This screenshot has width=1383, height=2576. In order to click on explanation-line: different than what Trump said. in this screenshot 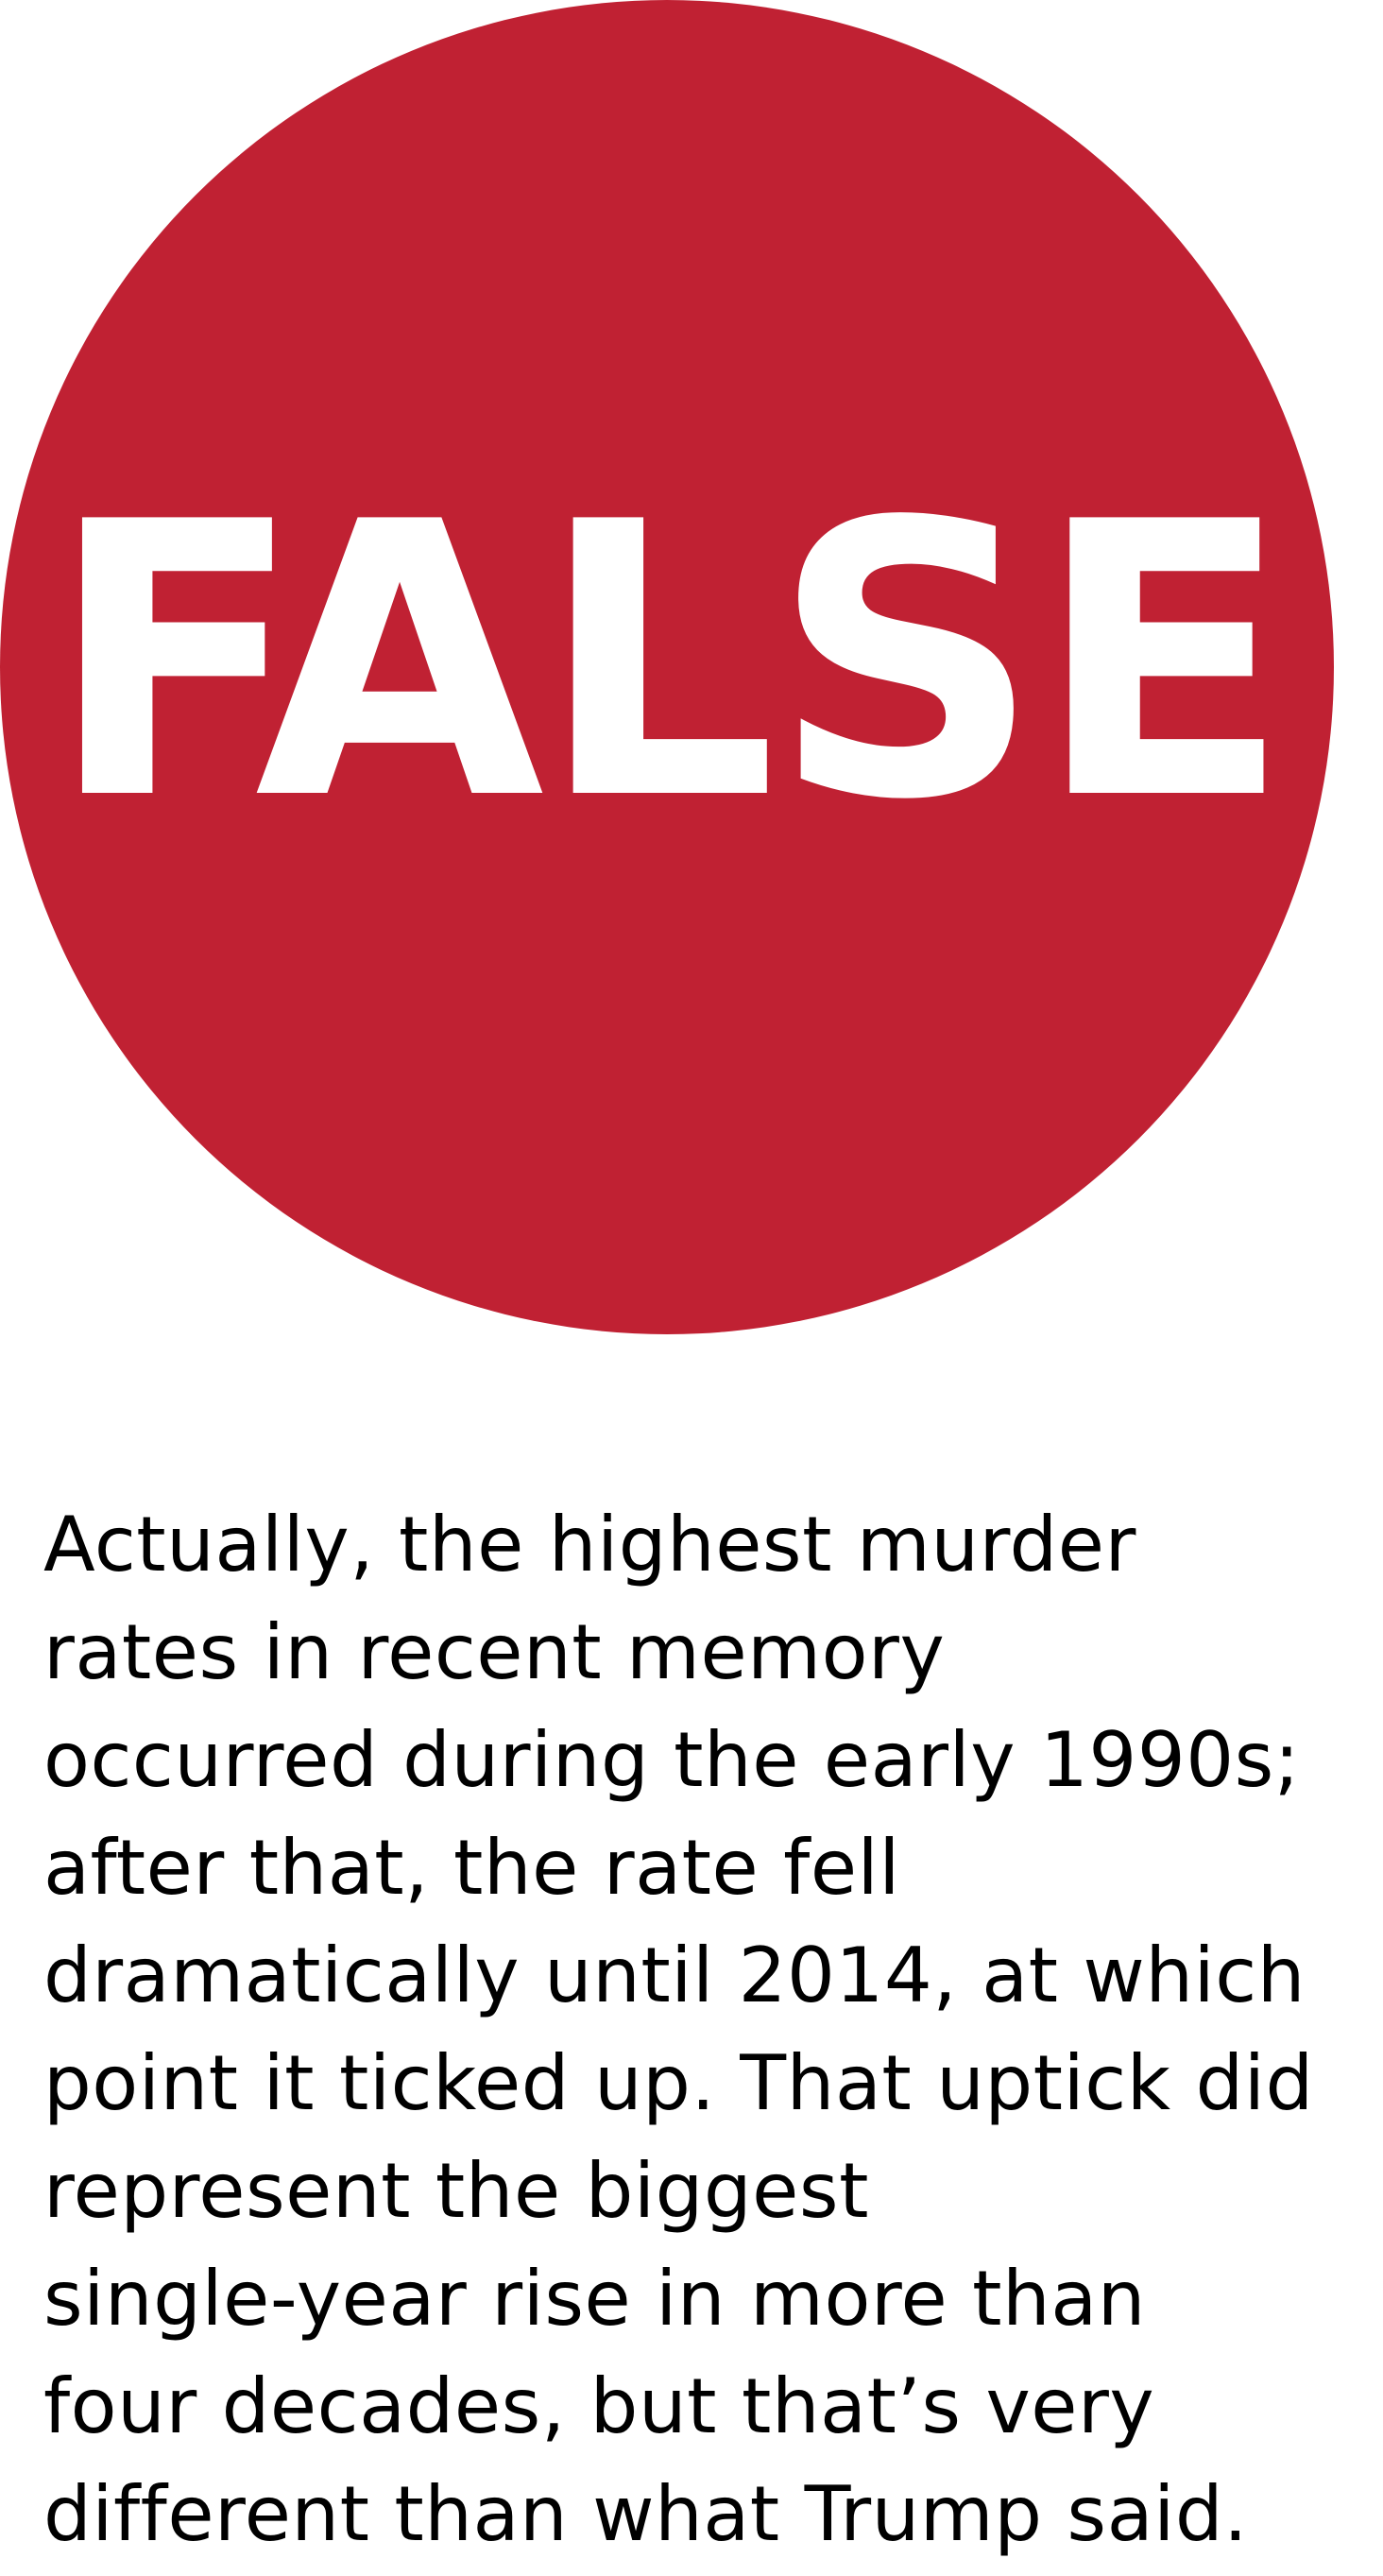, I will do `click(646, 2514)`.